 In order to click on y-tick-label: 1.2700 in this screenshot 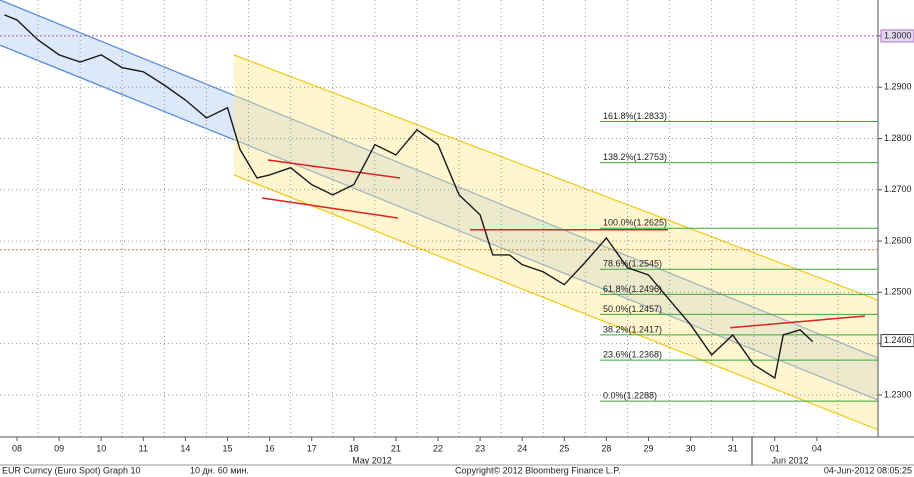, I will do `click(898, 189)`.